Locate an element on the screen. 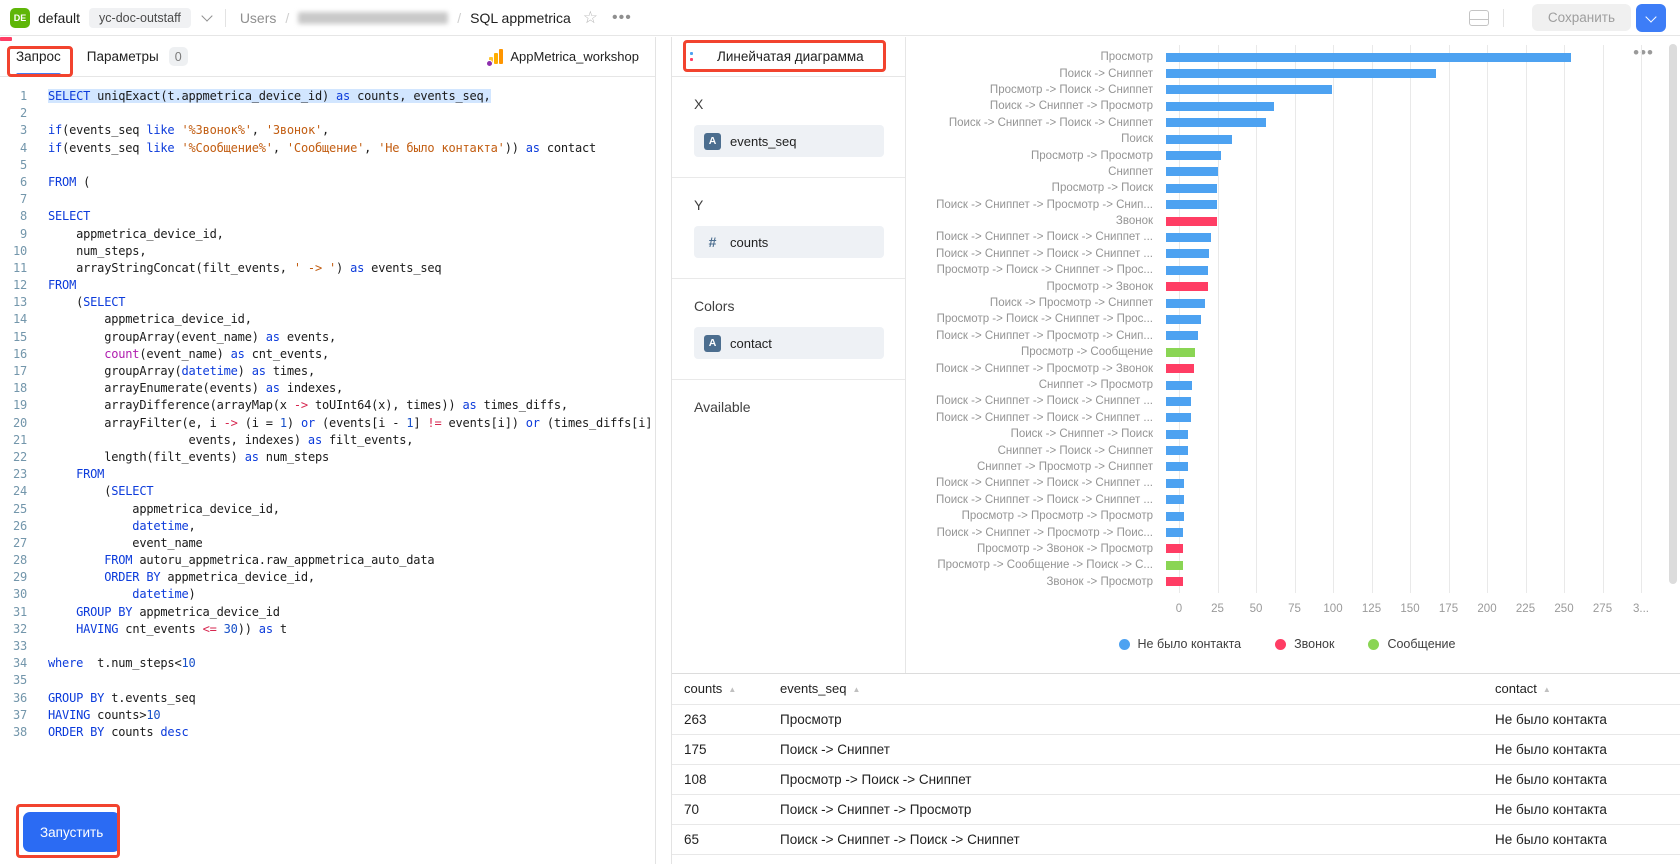 The width and height of the screenshot is (1680, 864). legend-item: Сообщение is located at coordinates (1411, 644).